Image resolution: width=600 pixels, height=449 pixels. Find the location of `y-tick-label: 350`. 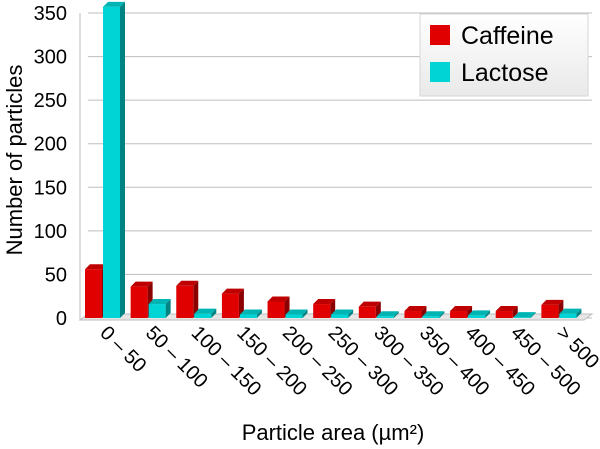

y-tick-label: 350 is located at coordinates (50, 14).